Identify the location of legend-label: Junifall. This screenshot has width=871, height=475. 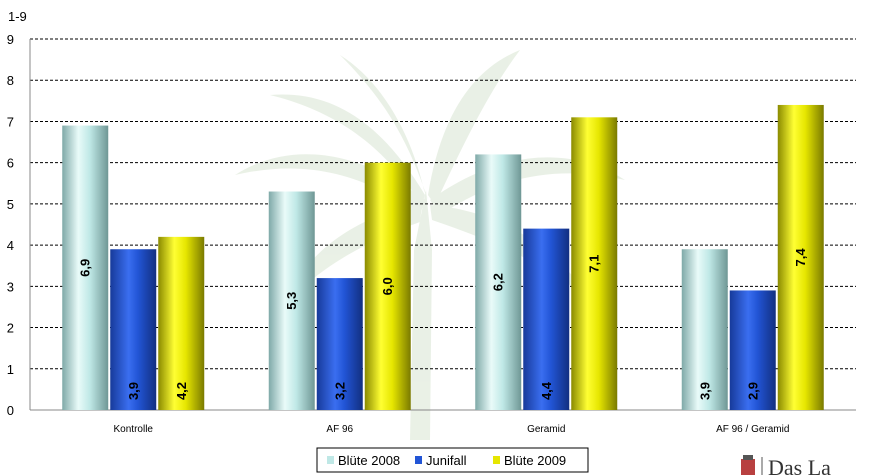
(446, 460).